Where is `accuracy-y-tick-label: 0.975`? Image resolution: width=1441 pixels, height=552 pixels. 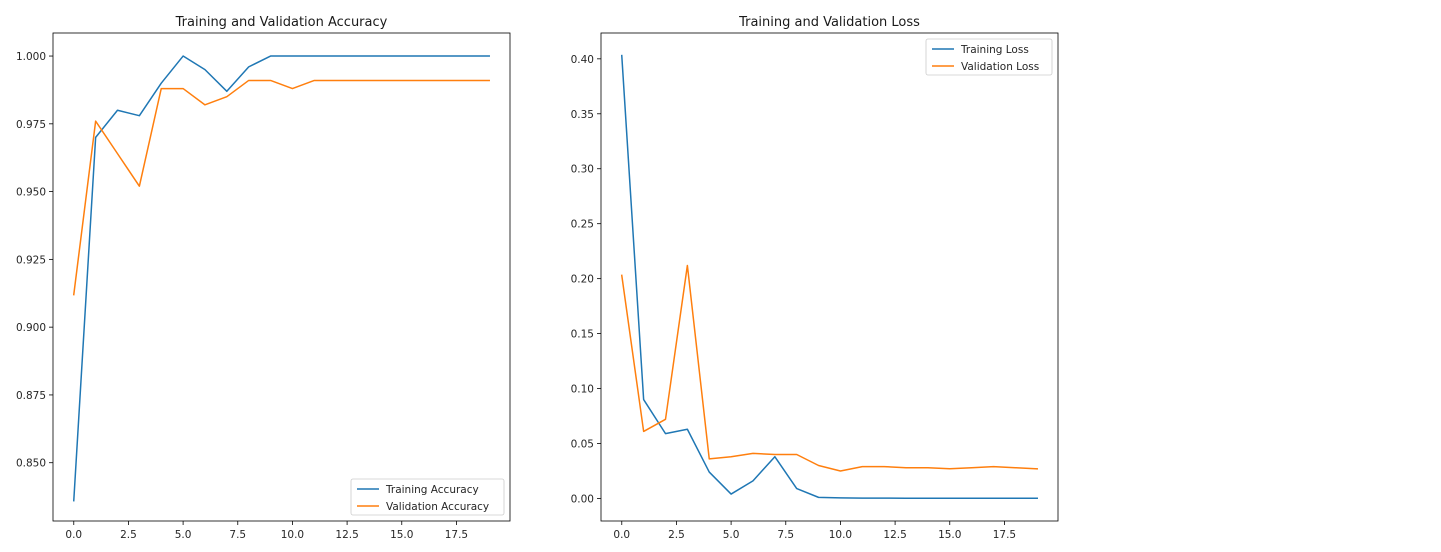 accuracy-y-tick-label: 0.975 is located at coordinates (31, 125).